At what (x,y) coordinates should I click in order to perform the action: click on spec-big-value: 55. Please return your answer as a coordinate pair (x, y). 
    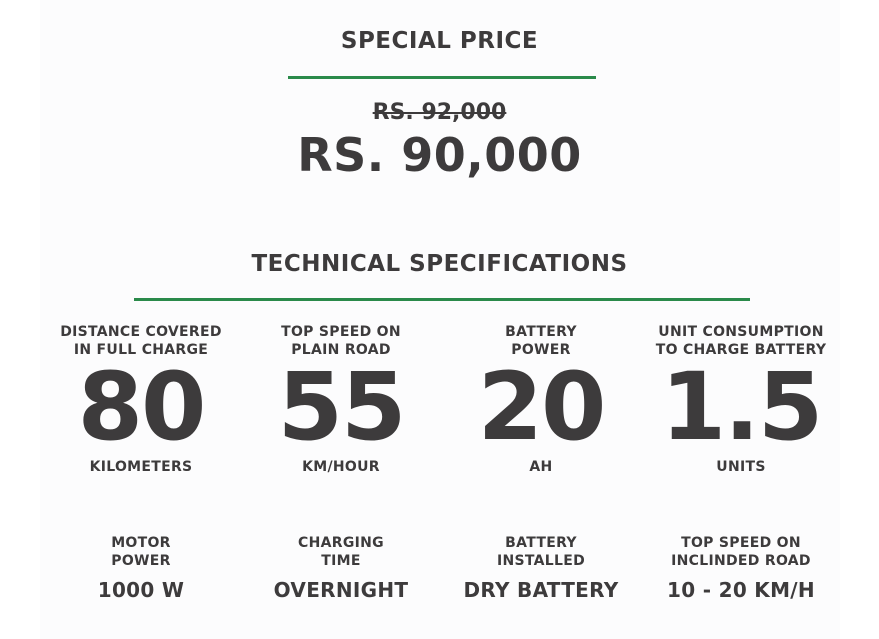
    Looking at the image, I should click on (342, 407).